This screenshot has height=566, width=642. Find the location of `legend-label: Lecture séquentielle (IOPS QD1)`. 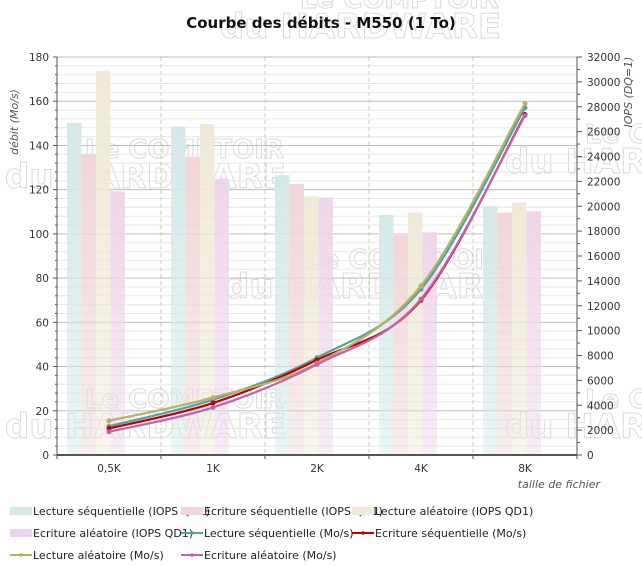

legend-label: Lecture séquentielle (IOPS QD1) is located at coordinates (121, 511).